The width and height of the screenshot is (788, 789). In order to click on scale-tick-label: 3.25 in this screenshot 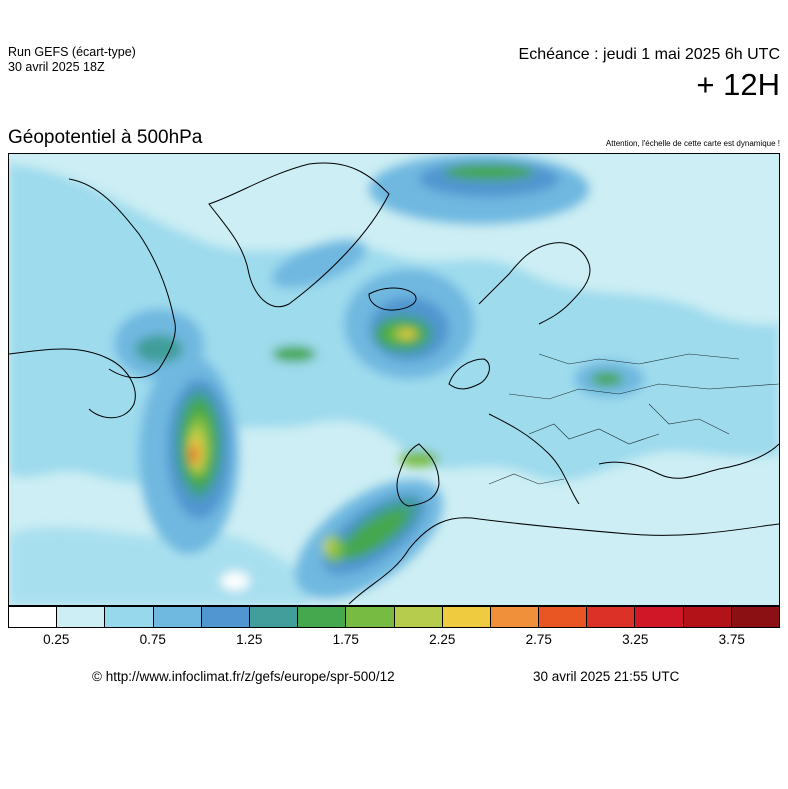, I will do `click(635, 639)`.